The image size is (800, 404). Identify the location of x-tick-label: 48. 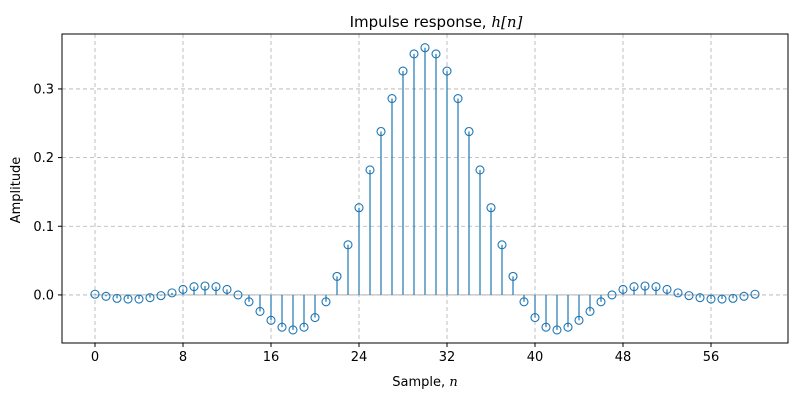
(623, 357).